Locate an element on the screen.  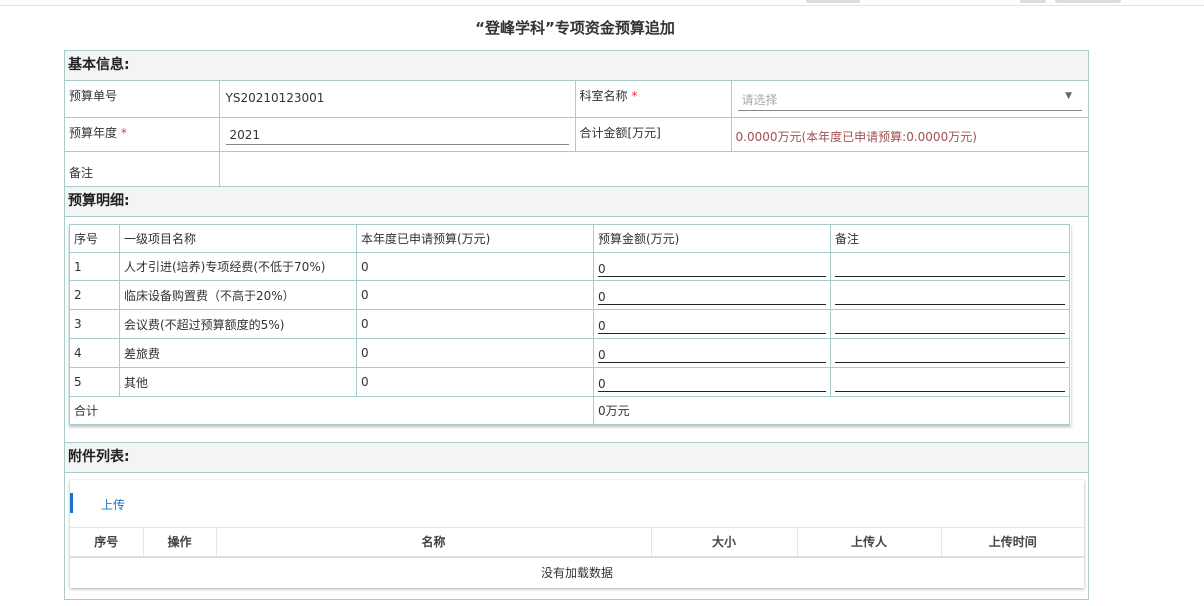
col-header: 名称 is located at coordinates (434, 542).